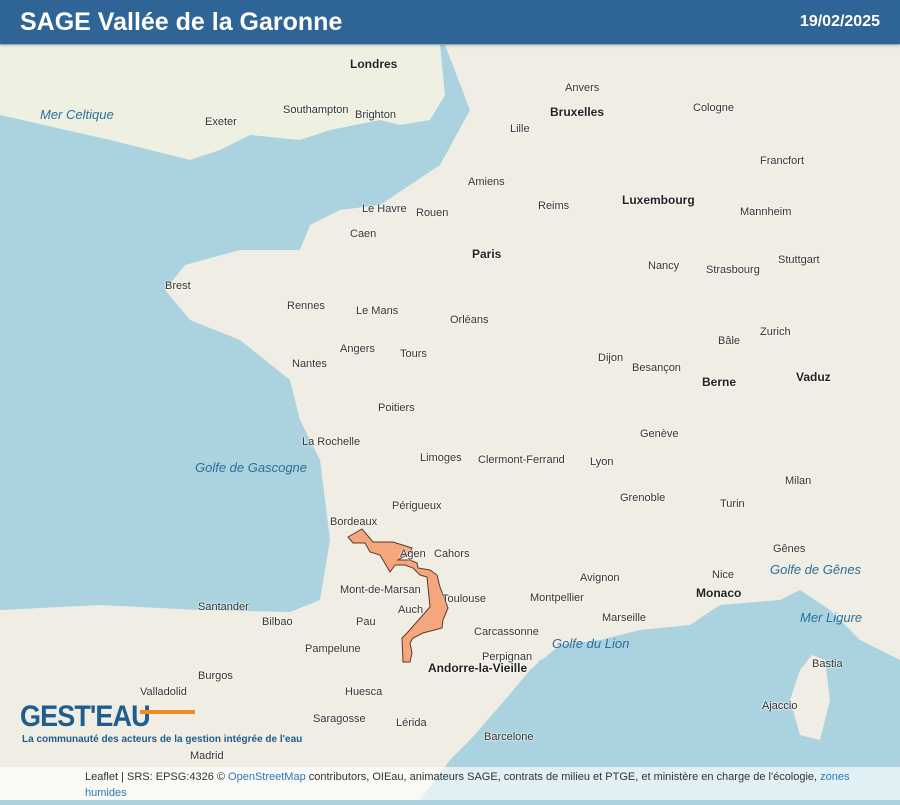 Image resolution: width=900 pixels, height=805 pixels. Describe the element at coordinates (486, 182) in the screenshot. I see `city-label: Amiens` at that location.